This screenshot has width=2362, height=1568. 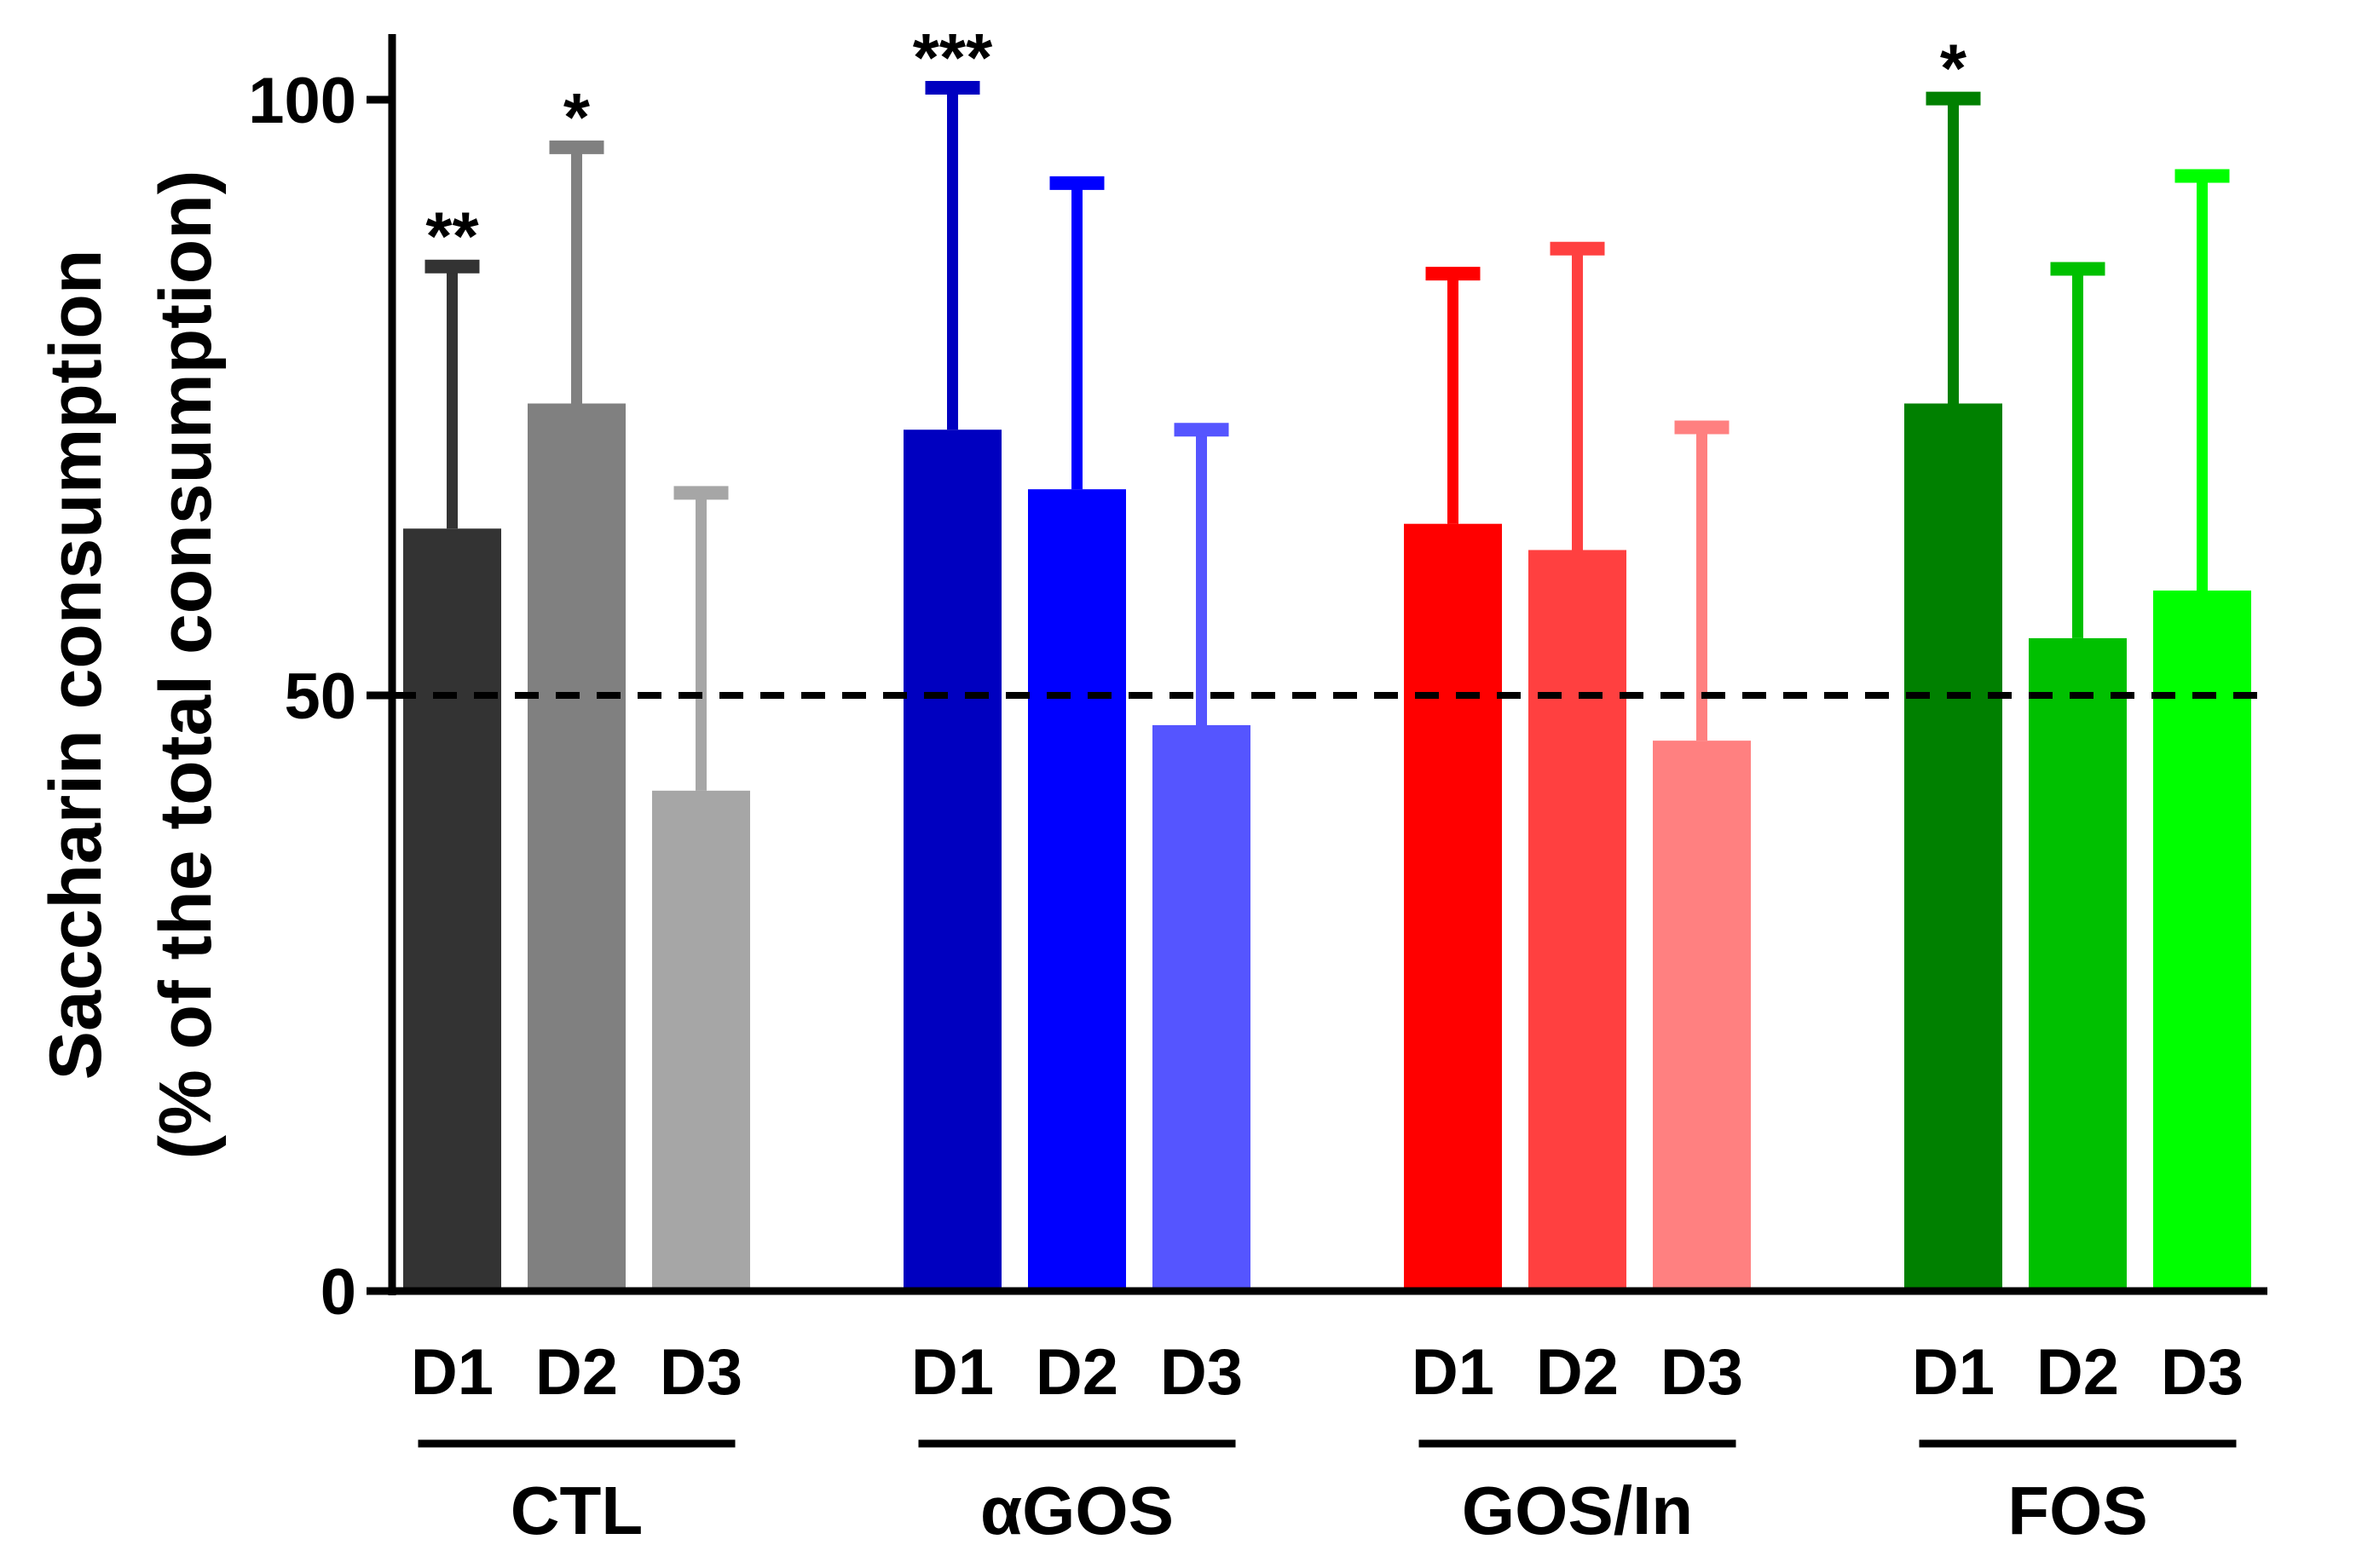 I want to click on y-axis-title-line1: Saccharin consumption, so click(x=76, y=665).